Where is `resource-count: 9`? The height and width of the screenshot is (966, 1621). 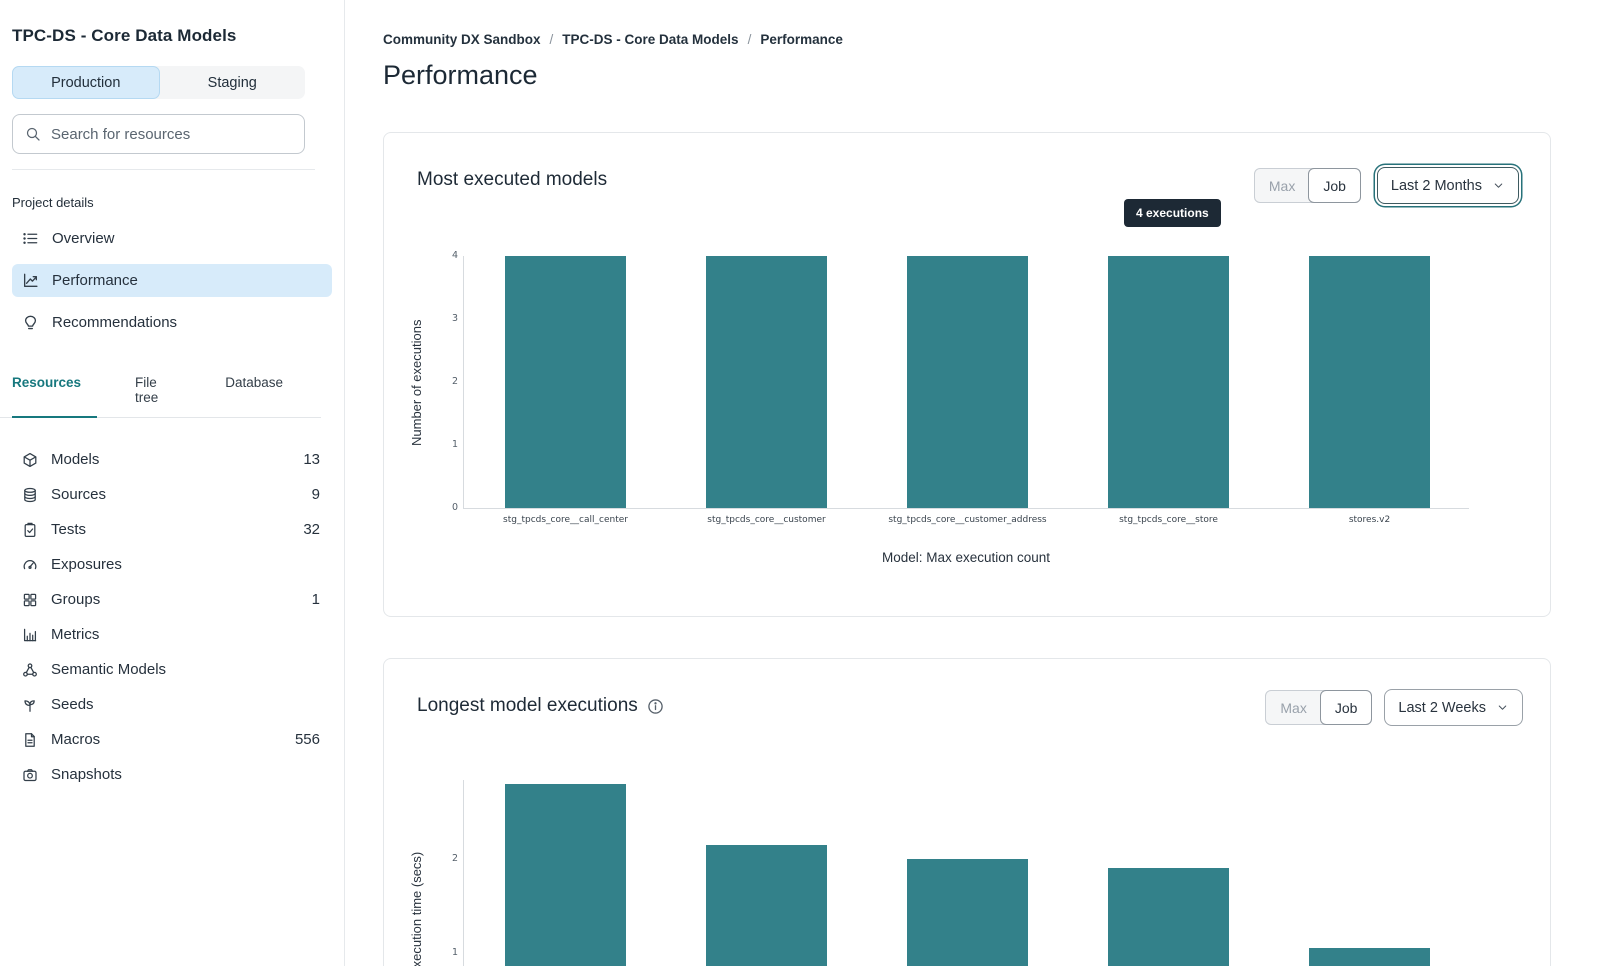
resource-count: 9 is located at coordinates (315, 494).